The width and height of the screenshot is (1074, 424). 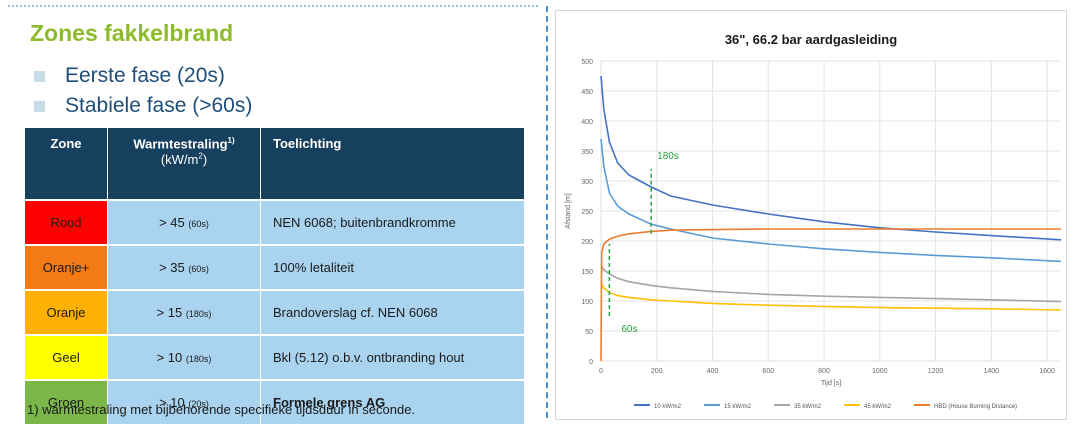 What do you see at coordinates (172, 222) in the screenshot?
I see `radiation-value: > 45` at bounding box center [172, 222].